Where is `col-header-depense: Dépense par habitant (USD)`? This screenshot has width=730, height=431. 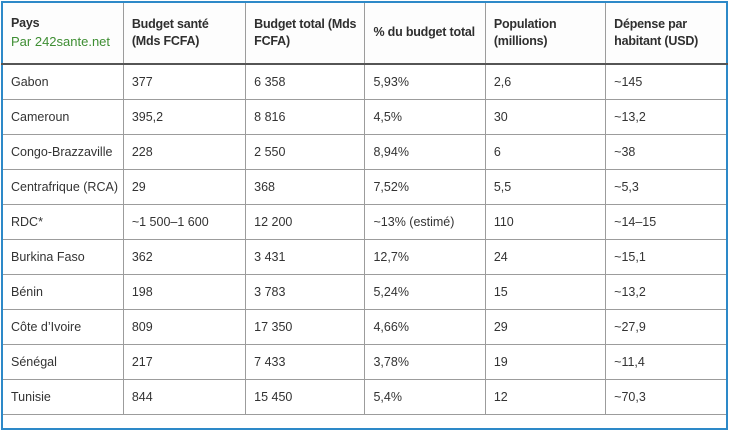
col-header-depense: Dépense par habitant (USD) is located at coordinates (666, 33).